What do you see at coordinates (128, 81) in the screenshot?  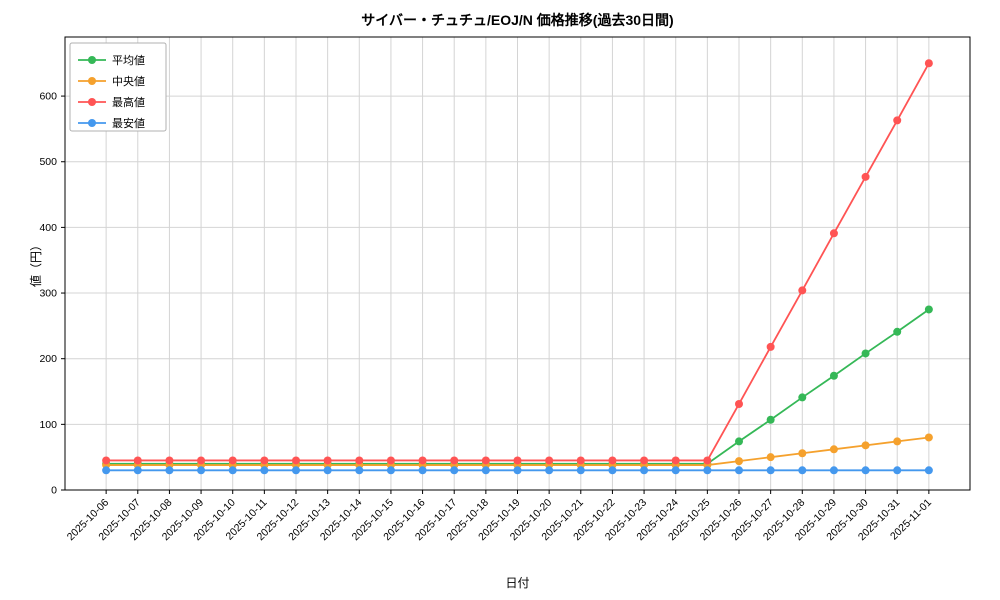 I see `legend-label: 中央値` at bounding box center [128, 81].